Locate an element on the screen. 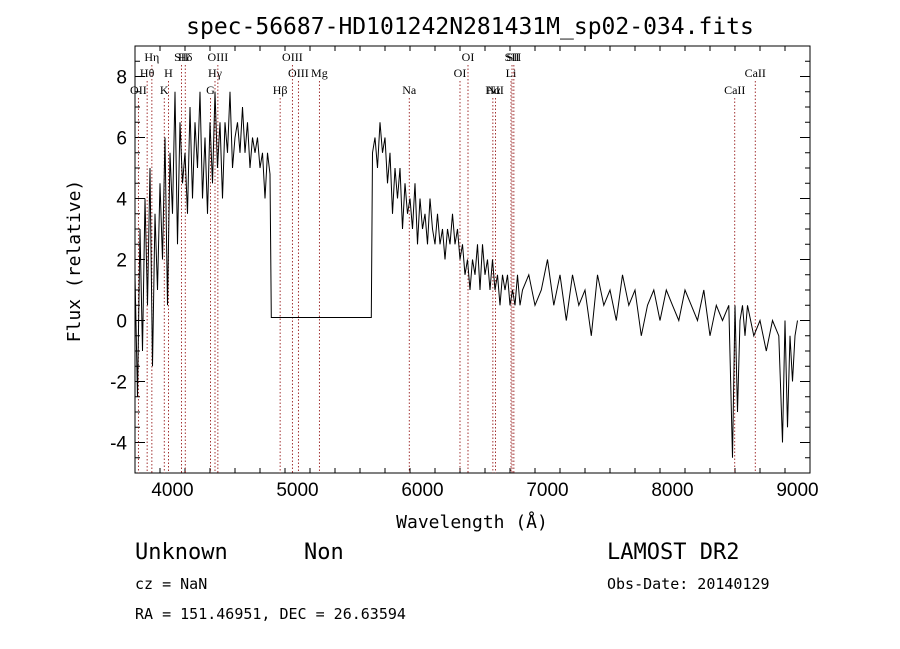 This screenshot has width=900, height=649. observation-date: Obs-Date: 20140129 is located at coordinates (688, 584).